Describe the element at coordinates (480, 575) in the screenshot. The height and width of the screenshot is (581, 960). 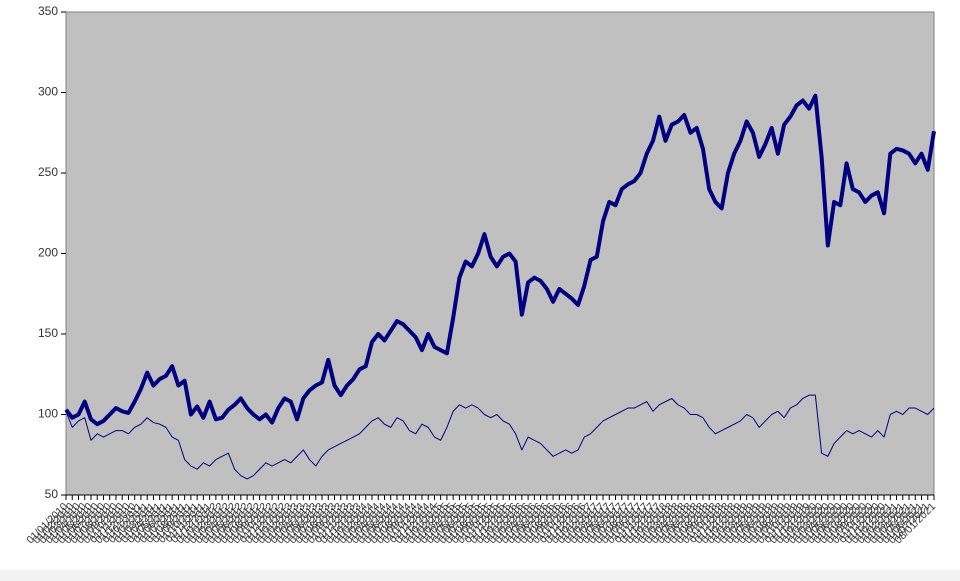
I see `footer-strip` at that location.